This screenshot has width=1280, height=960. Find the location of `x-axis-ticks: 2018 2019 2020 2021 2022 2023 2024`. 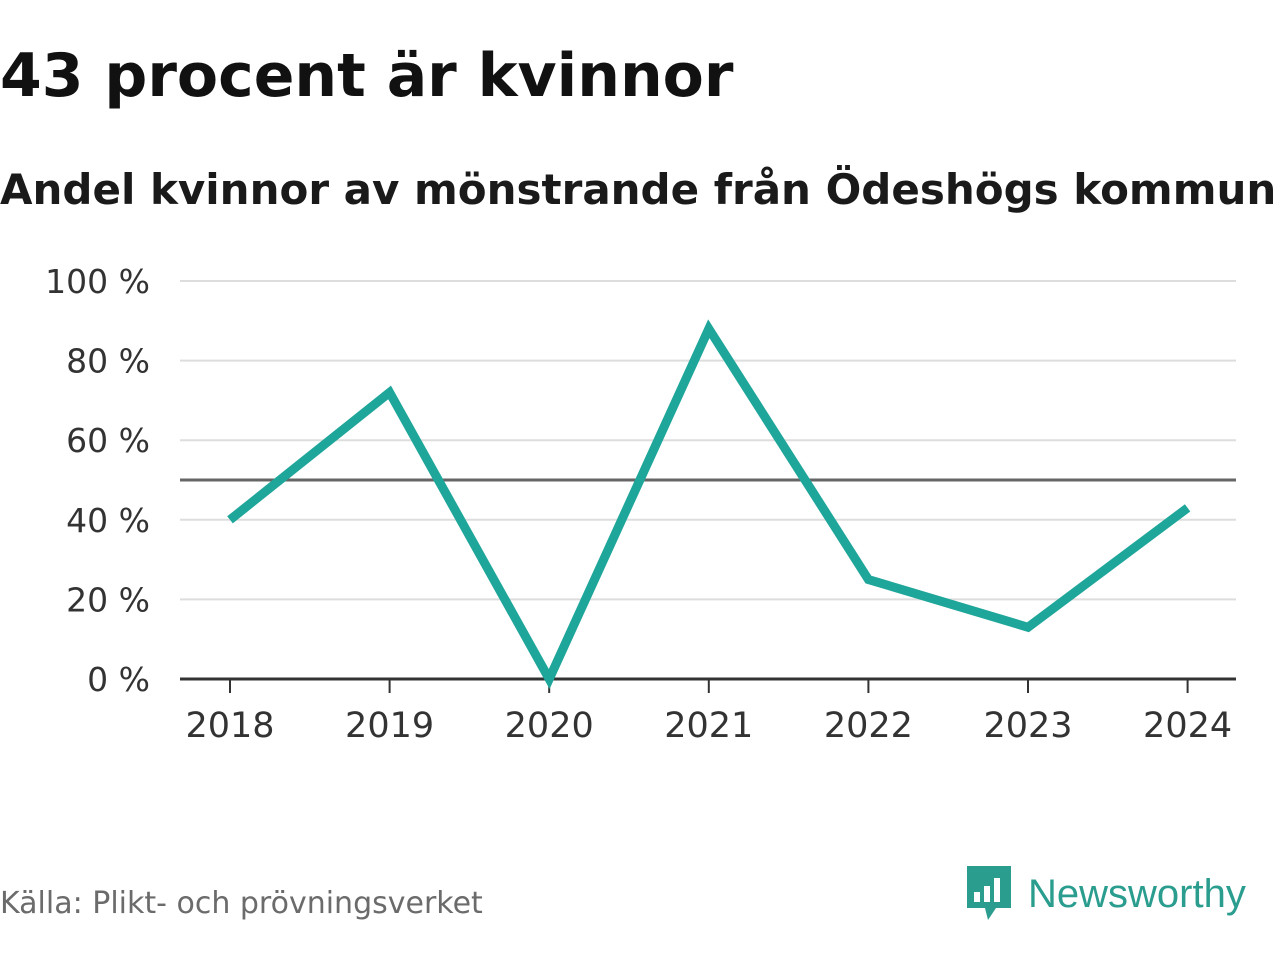

x-axis-ticks: 2018 2019 2020 2021 2022 2023 2024 is located at coordinates (708, 712).